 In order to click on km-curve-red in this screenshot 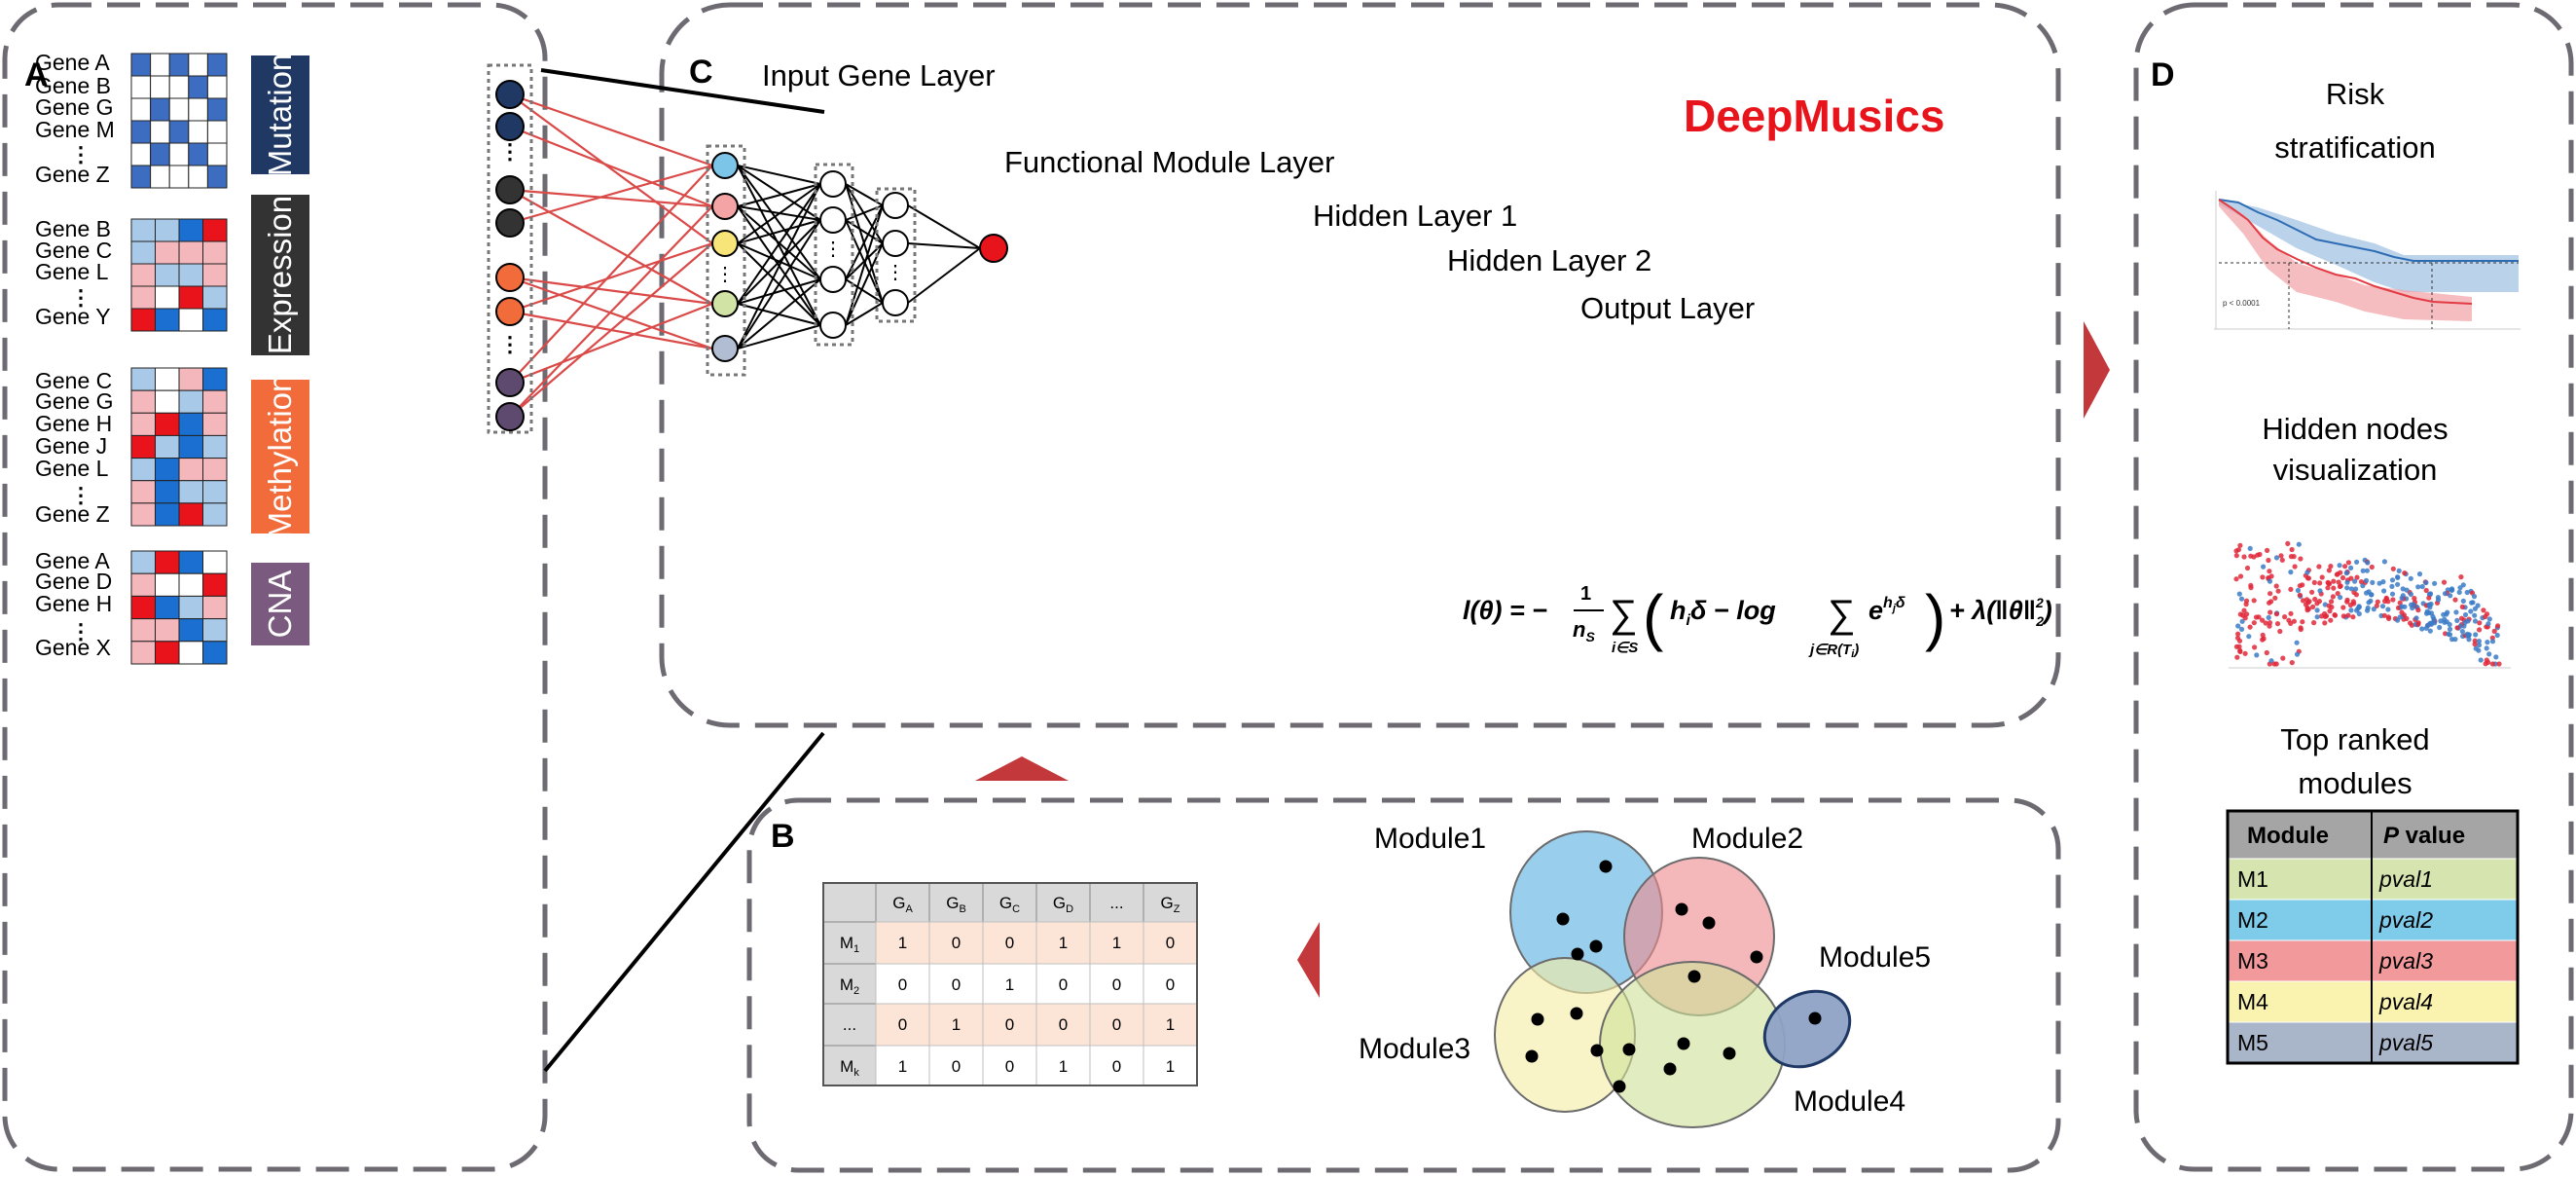, I will do `click(2345, 252)`.